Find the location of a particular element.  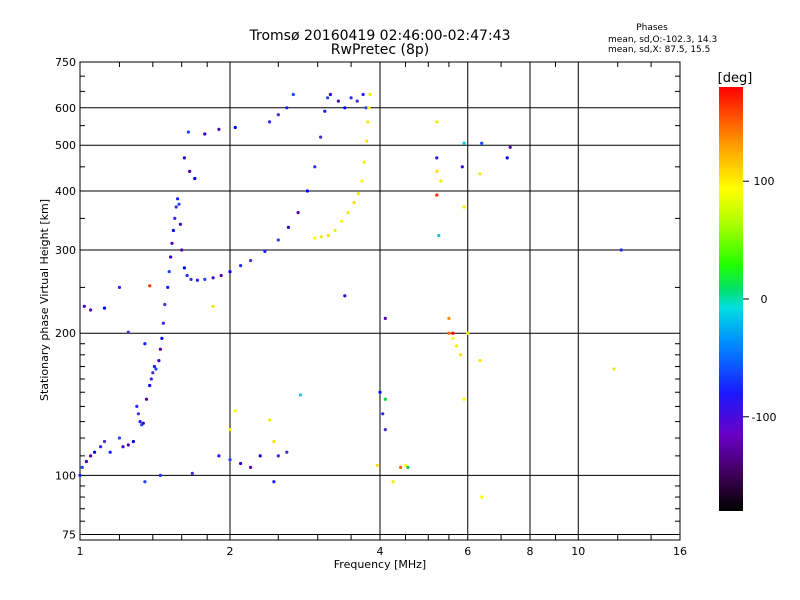

y-tick-labels: 75 100 200 300 400 500 600 750 is located at coordinates (65, 298).